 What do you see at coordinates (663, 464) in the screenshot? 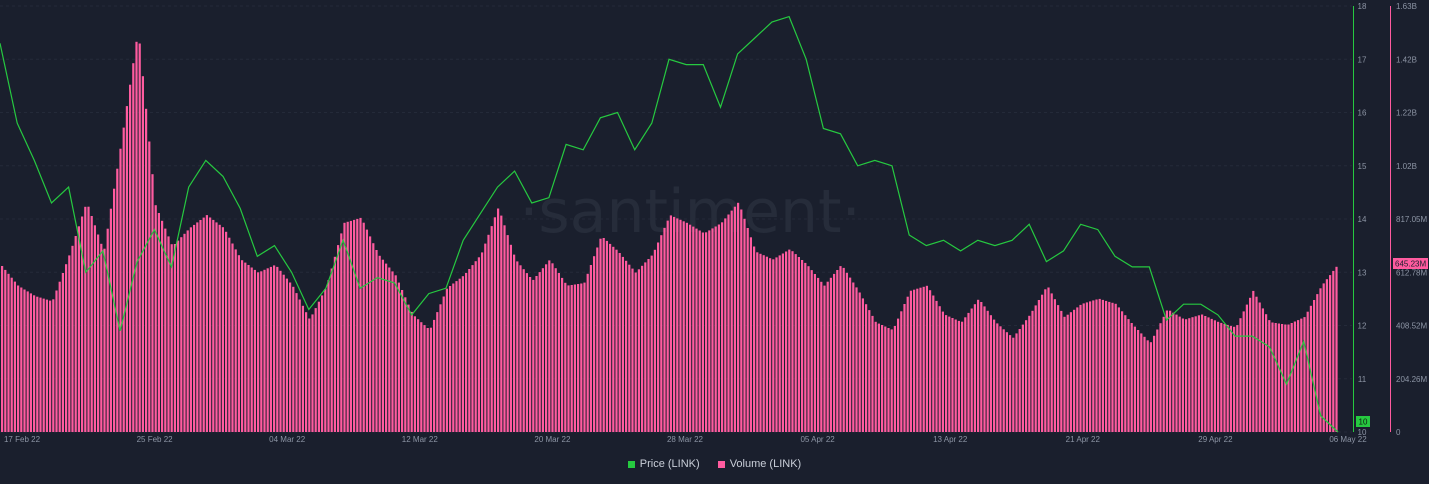
I see `legend-item-price: Price (LINK)` at bounding box center [663, 464].